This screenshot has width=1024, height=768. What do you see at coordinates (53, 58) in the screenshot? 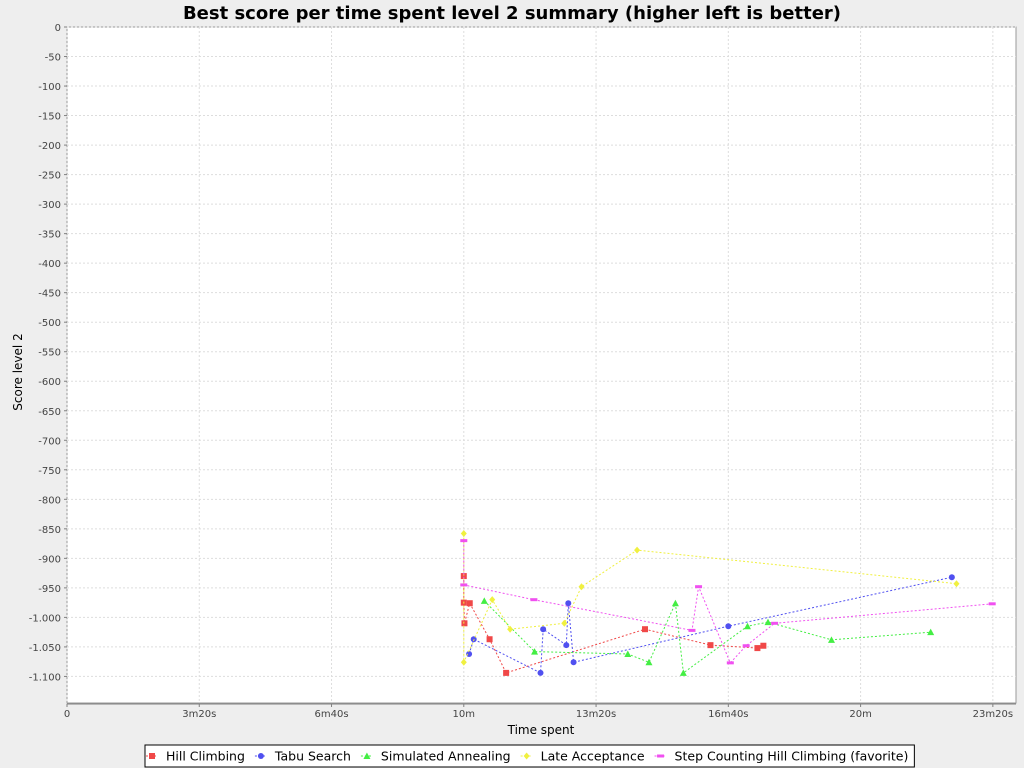
I see `y-tick-label: -50` at bounding box center [53, 58].